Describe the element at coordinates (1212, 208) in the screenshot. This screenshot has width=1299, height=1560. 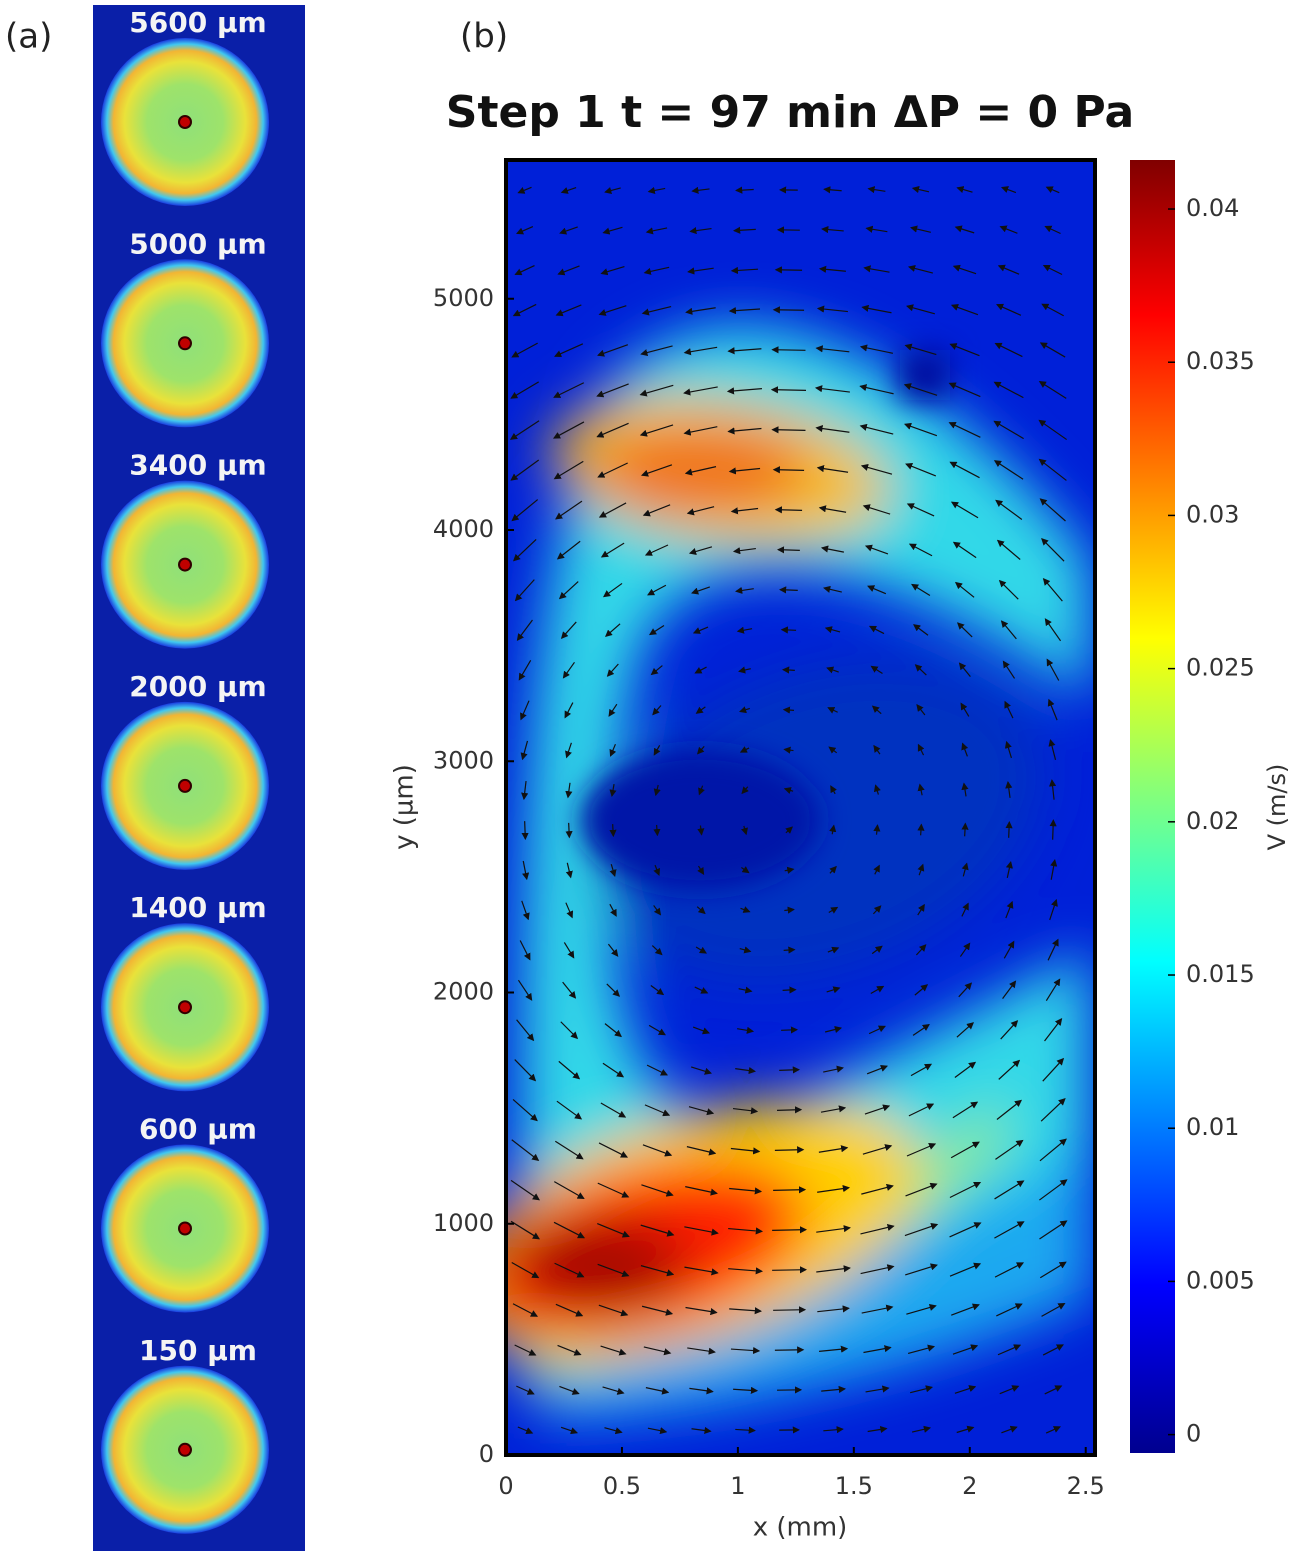
I see `colorbar-tick-label: 0.04` at that location.